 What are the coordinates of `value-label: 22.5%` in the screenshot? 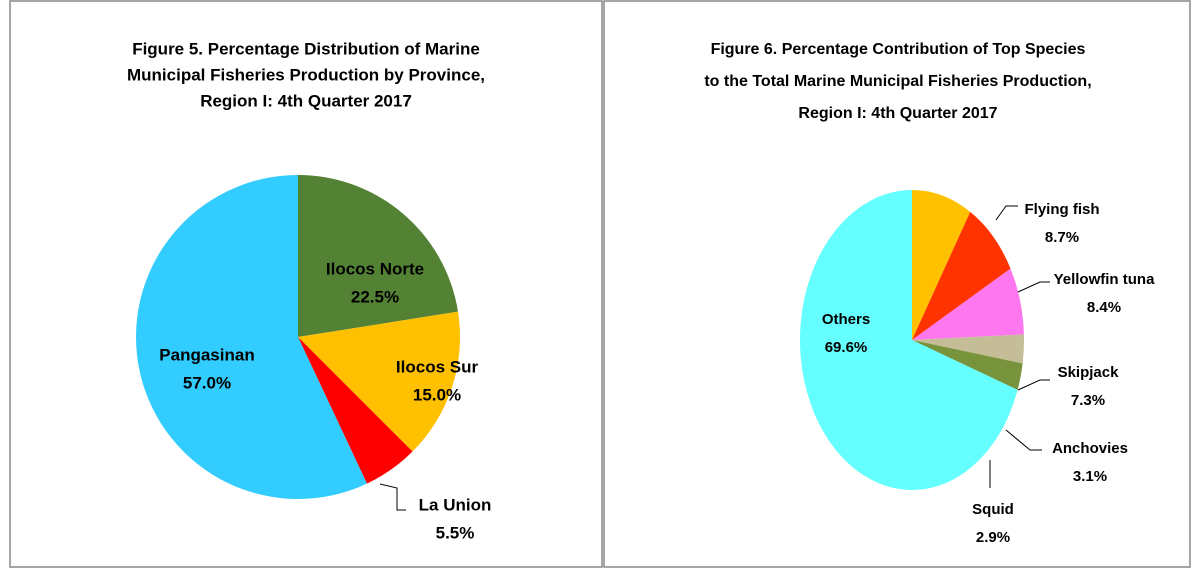 It's located at (375, 296).